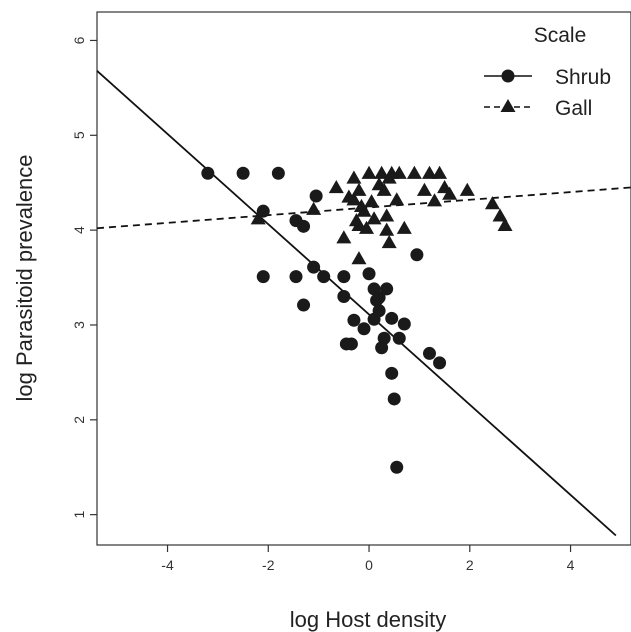 Image resolution: width=631 pixels, height=632 pixels. I want to click on x-tick-label: 0, so click(369, 565).